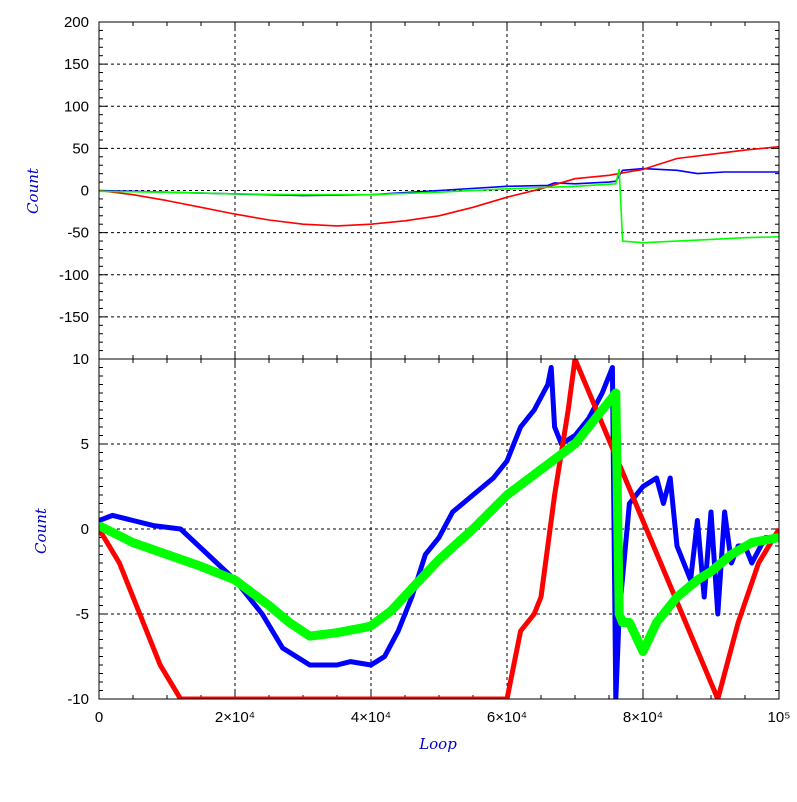 The height and width of the screenshot is (802, 797). What do you see at coordinates (643, 717) in the screenshot?
I see `x-tick-label: 8×10⁴` at bounding box center [643, 717].